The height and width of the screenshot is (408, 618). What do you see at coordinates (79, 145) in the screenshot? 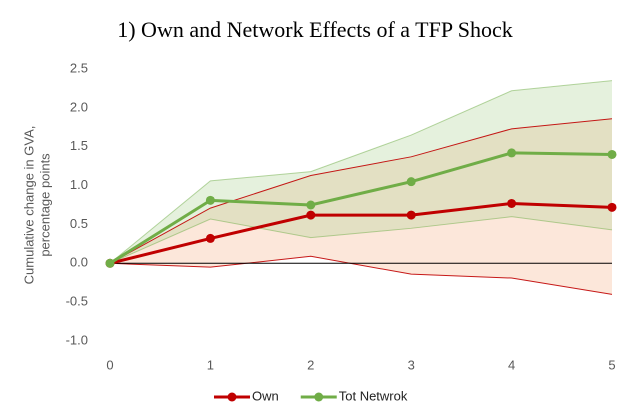
I see `y-tick-label: 1.5` at bounding box center [79, 145].